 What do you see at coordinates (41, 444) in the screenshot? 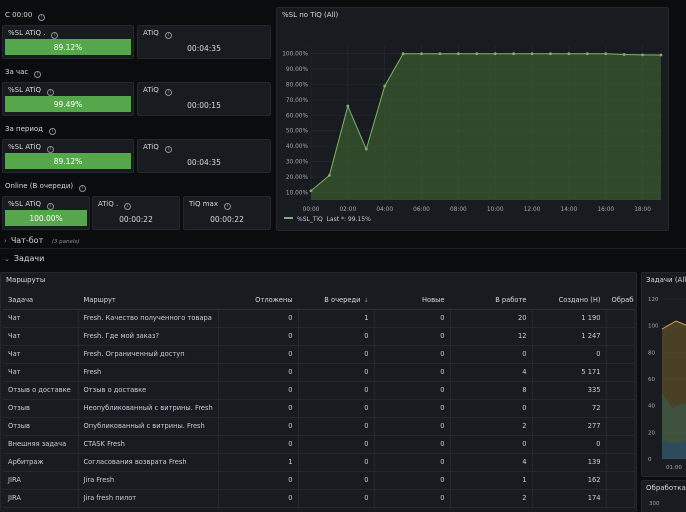
I see `table-cell: Внешняя задача` at bounding box center [41, 444].